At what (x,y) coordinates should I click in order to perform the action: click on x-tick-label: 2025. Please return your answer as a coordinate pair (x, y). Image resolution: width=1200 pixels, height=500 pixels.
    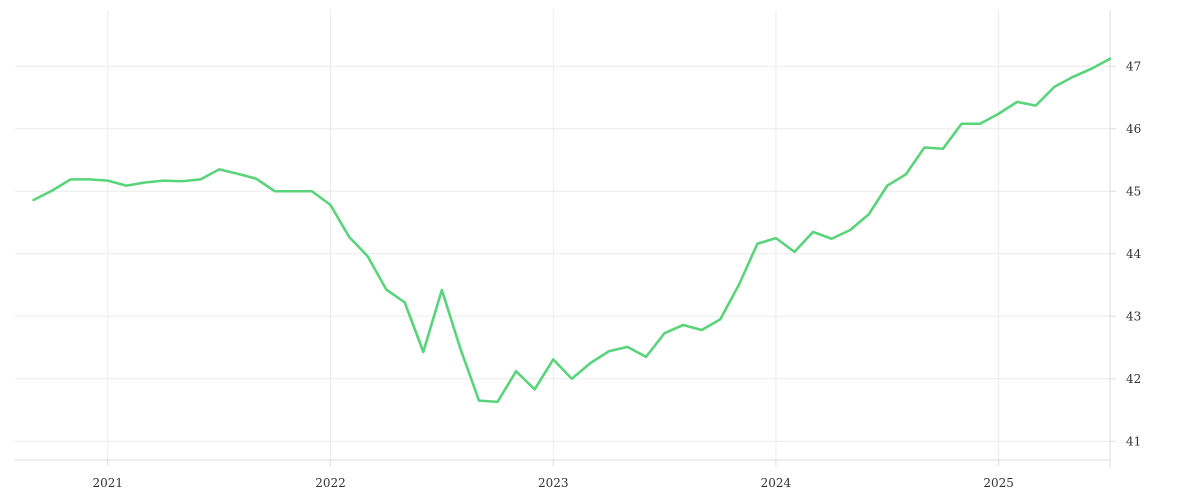
    Looking at the image, I should click on (998, 483).